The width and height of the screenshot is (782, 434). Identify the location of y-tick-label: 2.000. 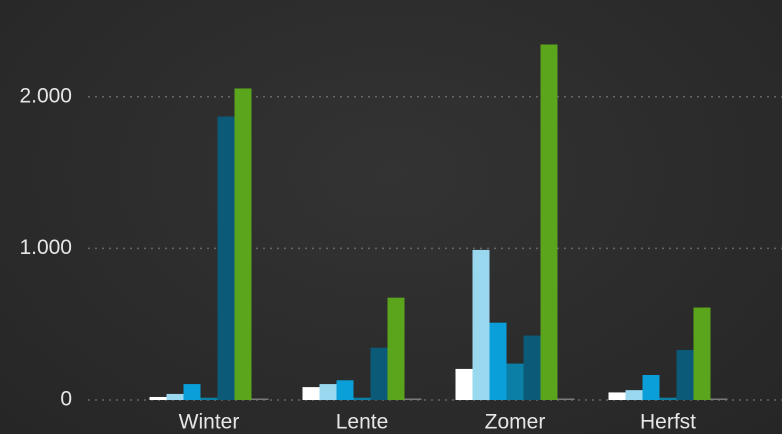
(45, 95).